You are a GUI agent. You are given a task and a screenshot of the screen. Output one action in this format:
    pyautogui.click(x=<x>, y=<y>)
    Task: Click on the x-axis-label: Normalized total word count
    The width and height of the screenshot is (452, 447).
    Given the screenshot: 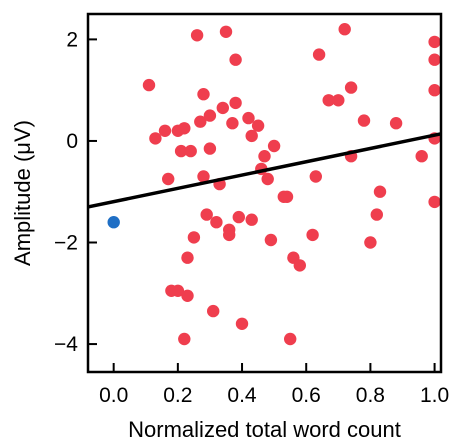 What is the action you would take?
    pyautogui.click(x=264, y=429)
    